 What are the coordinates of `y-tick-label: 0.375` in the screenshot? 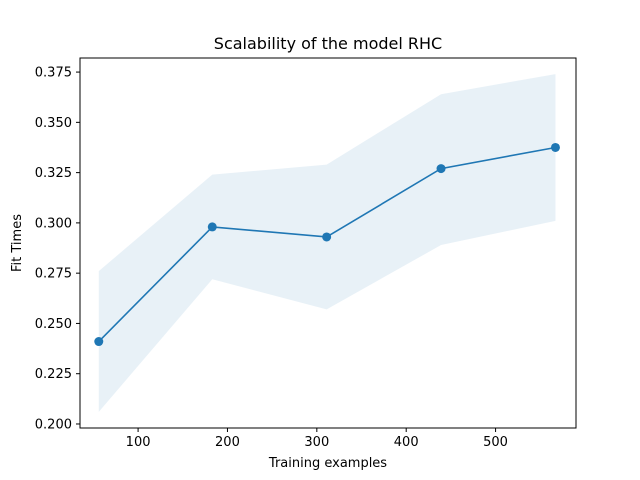 It's located at (53, 73).